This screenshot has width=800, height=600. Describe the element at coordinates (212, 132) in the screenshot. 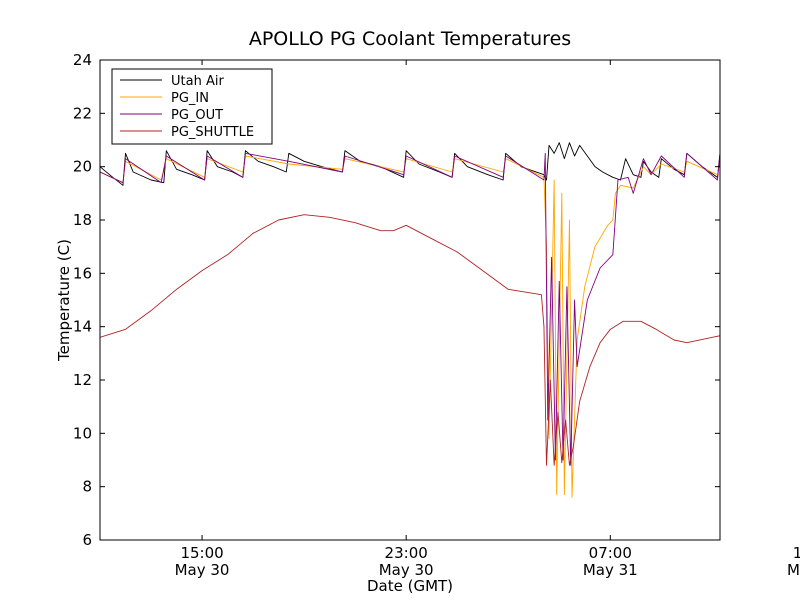

I see `legend-label: PG_SHUTTLE` at that location.